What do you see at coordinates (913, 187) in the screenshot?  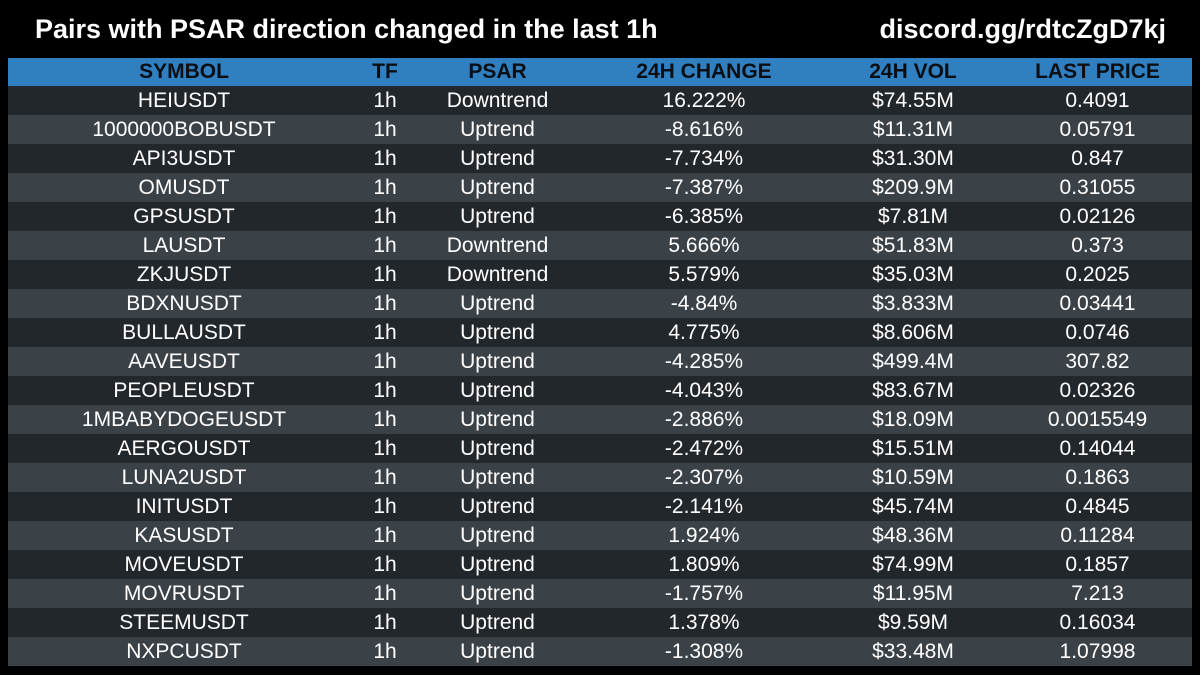 I see `volume-cell: $209.9M` at bounding box center [913, 187].